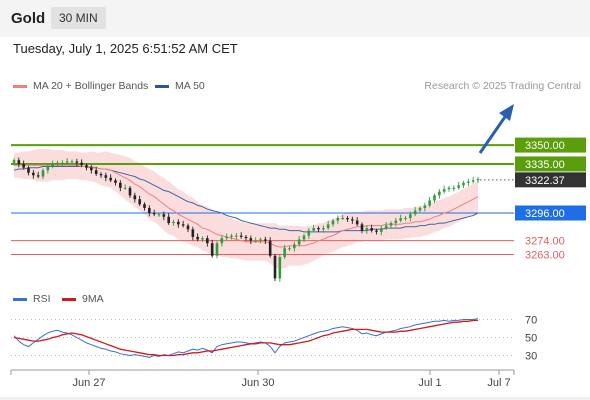 The width and height of the screenshot is (590, 400). I want to click on rsi-tick-label: 30, so click(531, 357).